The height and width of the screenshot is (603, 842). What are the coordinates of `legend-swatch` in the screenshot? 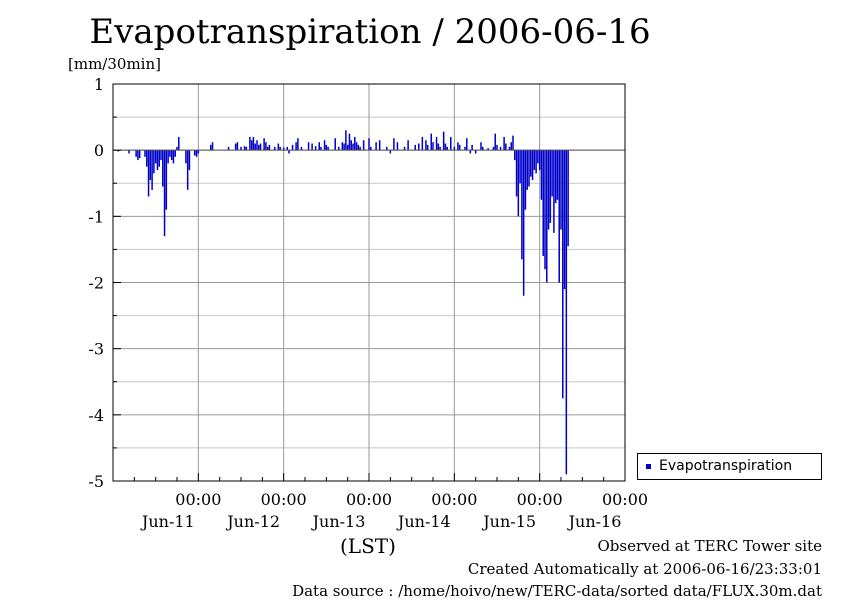 It's located at (648, 466).